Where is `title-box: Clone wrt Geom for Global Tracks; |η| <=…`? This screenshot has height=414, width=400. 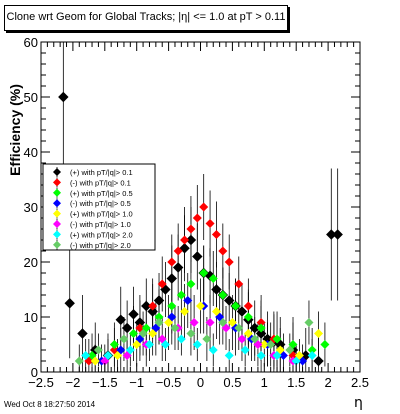 title-box: Clone wrt Geom for Global Tracks; |η| <=… is located at coordinates (146, 18).